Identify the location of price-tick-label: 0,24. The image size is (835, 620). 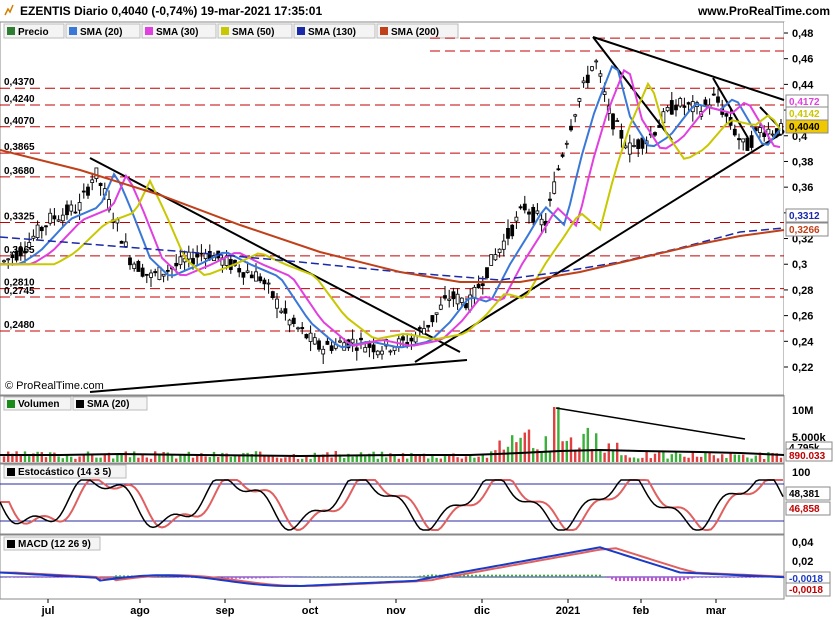
(803, 342).